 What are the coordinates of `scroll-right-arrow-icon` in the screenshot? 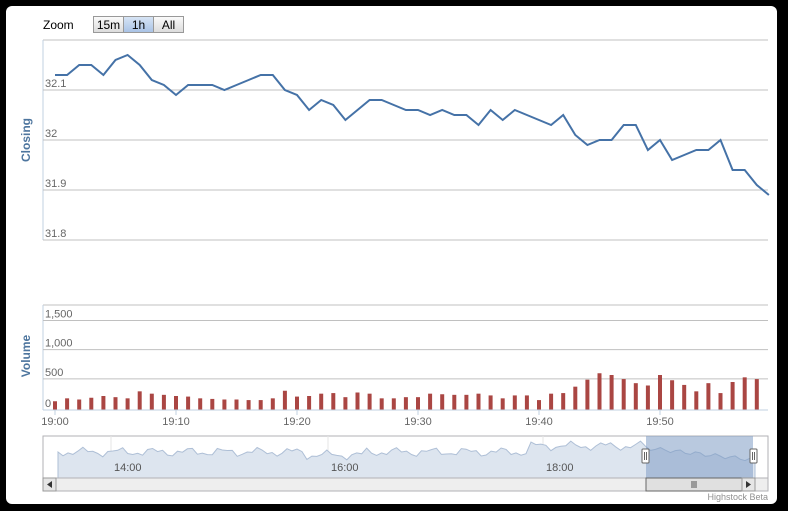 It's located at (748, 484).